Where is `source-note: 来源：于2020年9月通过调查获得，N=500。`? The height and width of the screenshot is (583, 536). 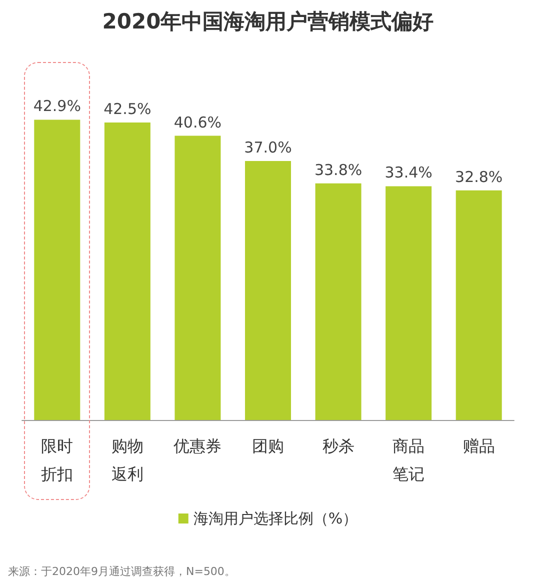 source-note: 来源：于2020年9月通过调查获得，N=500。 is located at coordinates (122, 571).